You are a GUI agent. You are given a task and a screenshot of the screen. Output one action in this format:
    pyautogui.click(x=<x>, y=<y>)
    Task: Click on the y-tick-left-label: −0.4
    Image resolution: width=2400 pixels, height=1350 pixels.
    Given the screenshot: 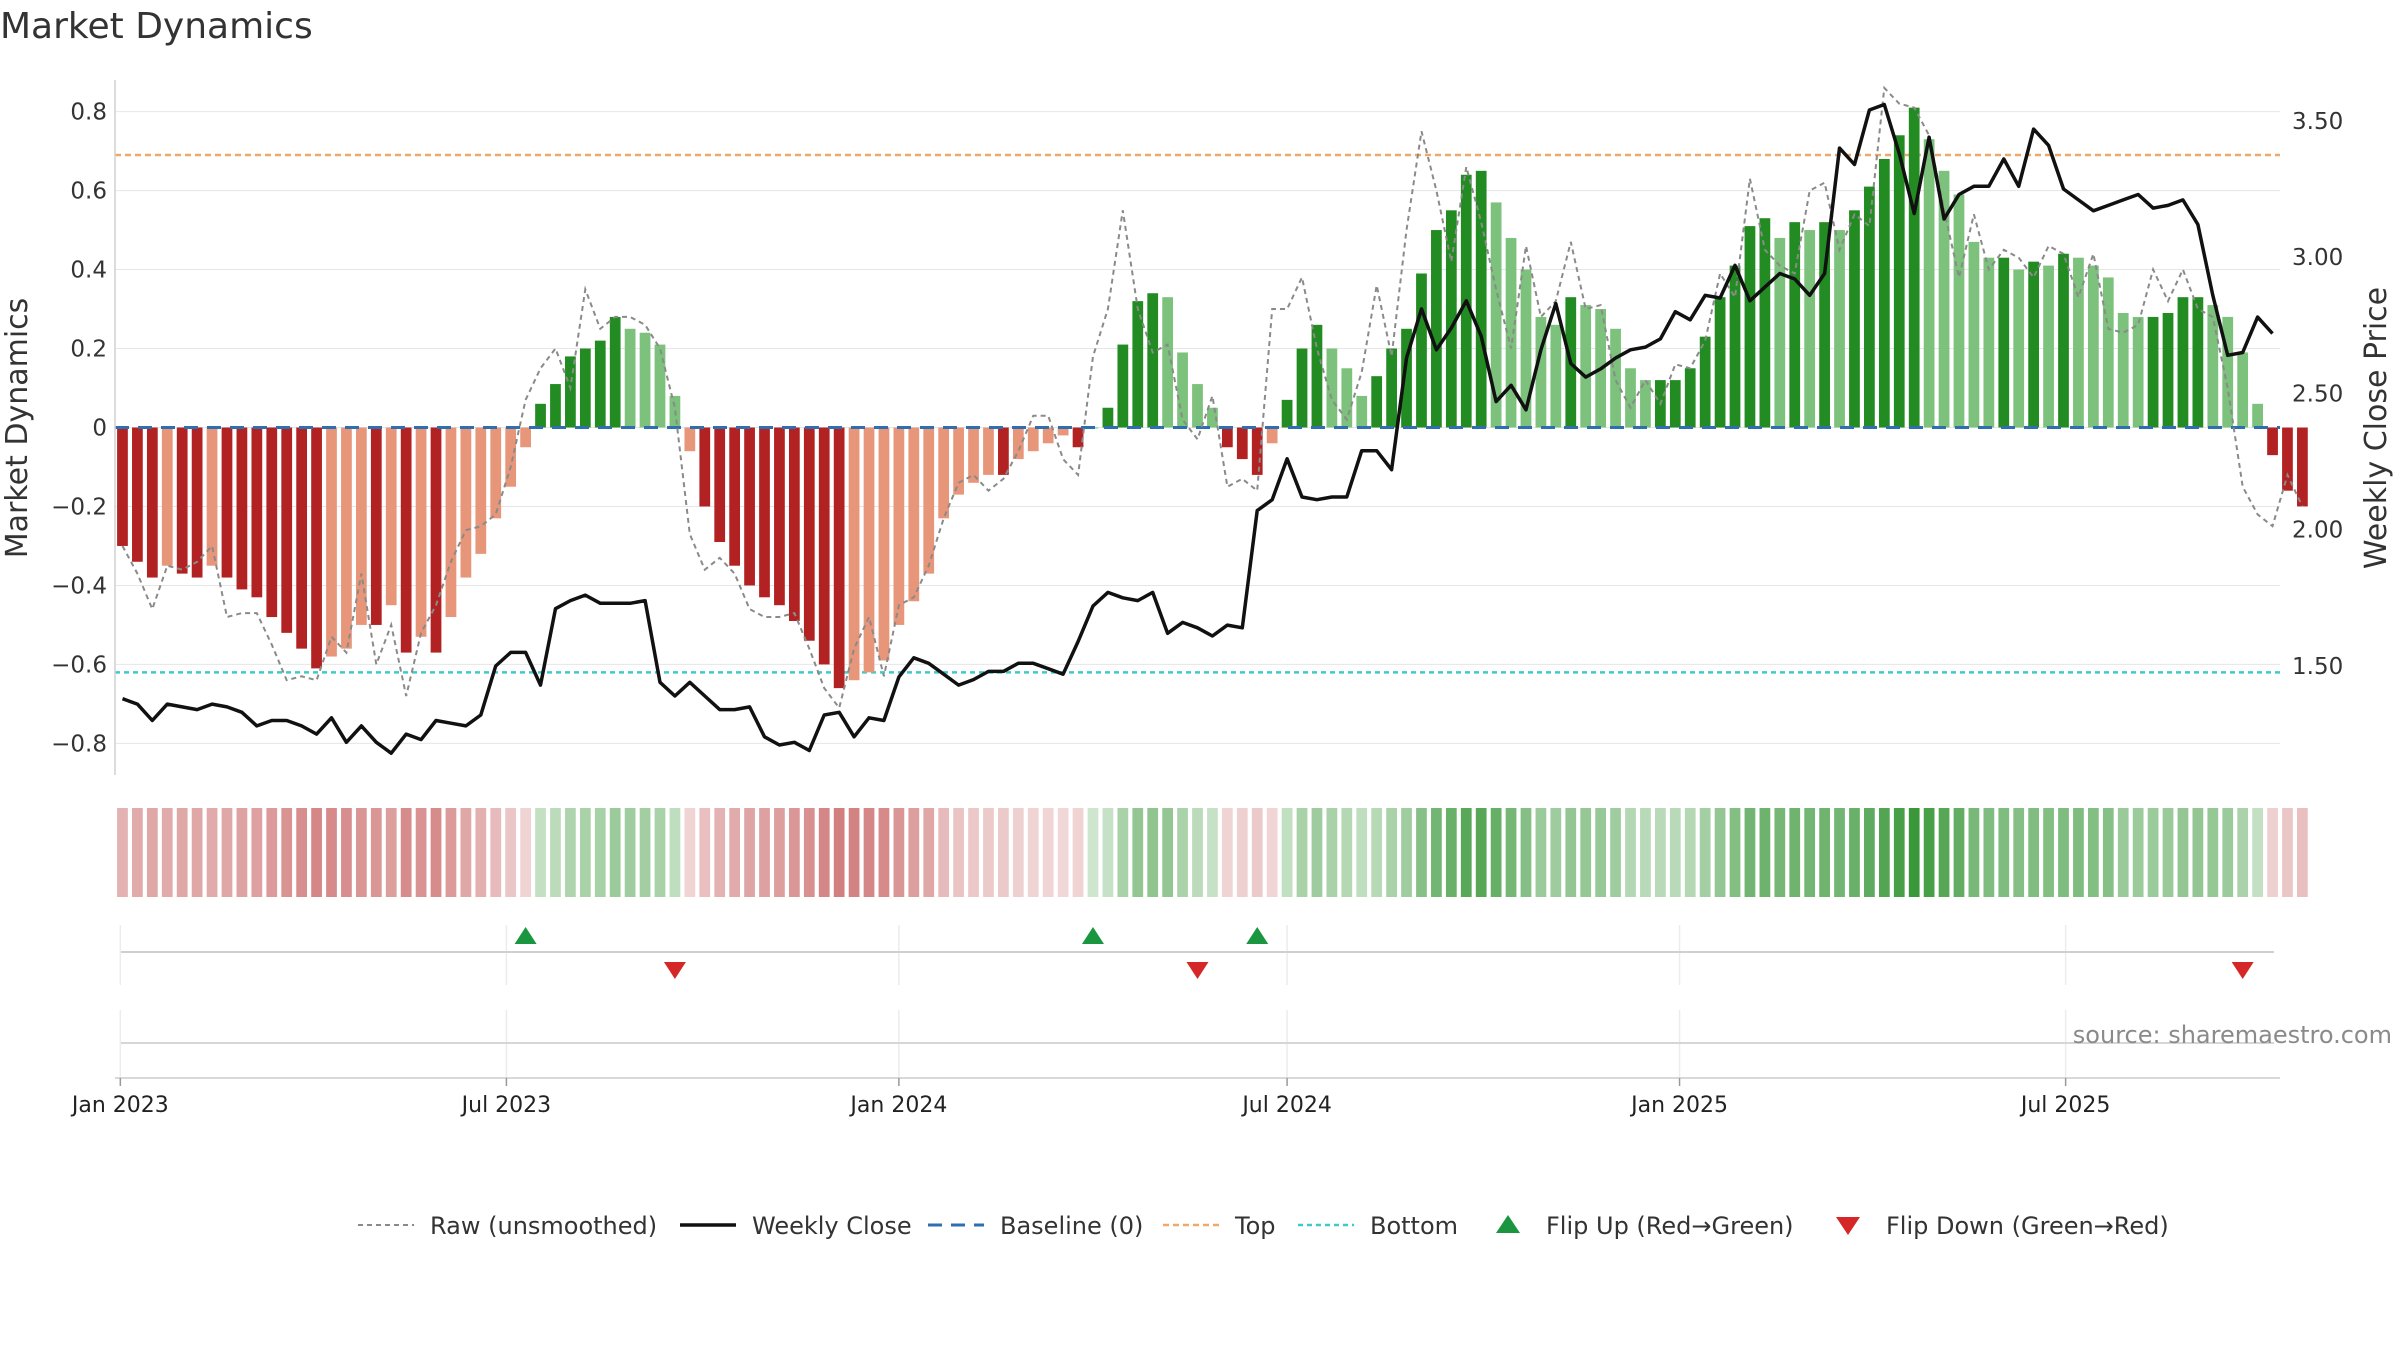 What is the action you would take?
    pyautogui.click(x=79, y=586)
    